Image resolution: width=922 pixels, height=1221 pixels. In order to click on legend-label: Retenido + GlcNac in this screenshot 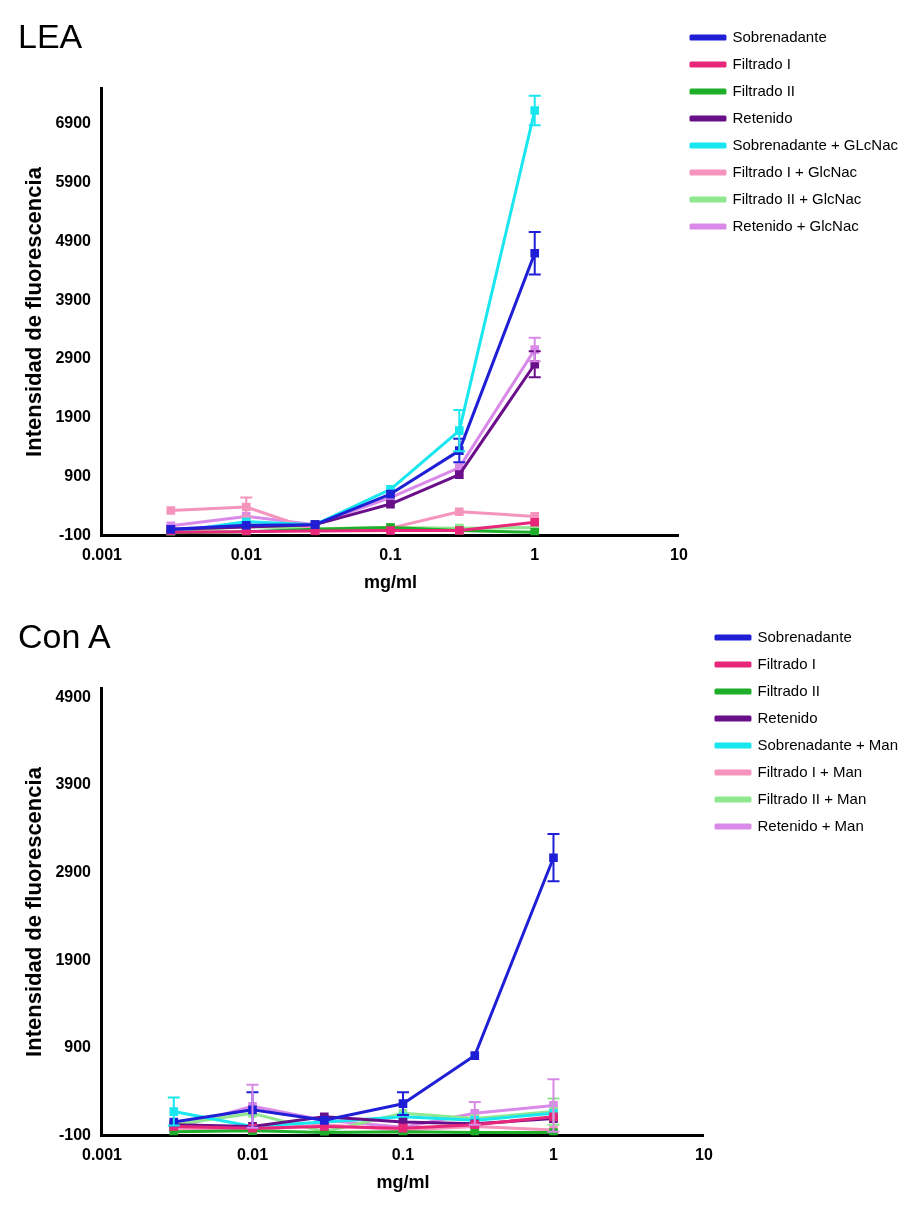, I will do `click(796, 225)`.